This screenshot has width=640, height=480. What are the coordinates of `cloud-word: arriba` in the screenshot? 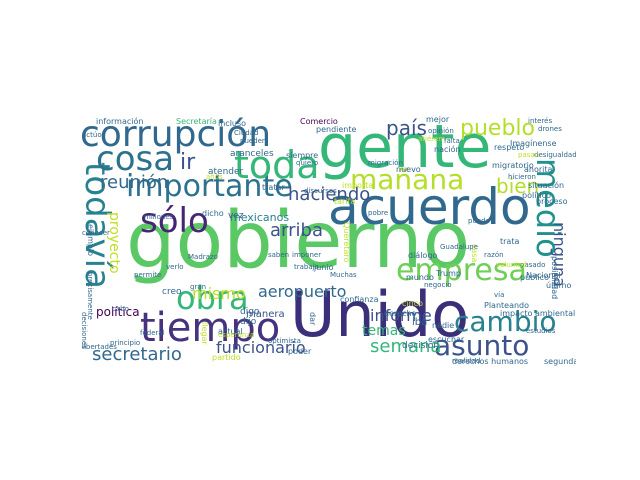 It's located at (296, 230).